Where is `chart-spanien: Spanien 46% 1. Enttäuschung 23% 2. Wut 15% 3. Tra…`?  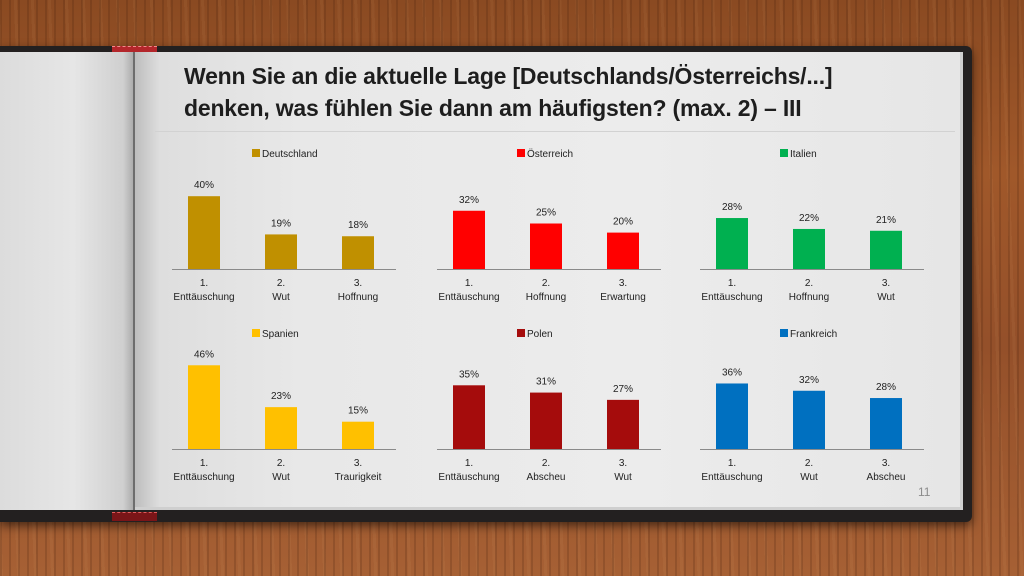
chart-spanien: Spanien 46% 1. Enttäuschung 23% 2. Wut 15% 3. Tra… is located at coordinates (280, 407).